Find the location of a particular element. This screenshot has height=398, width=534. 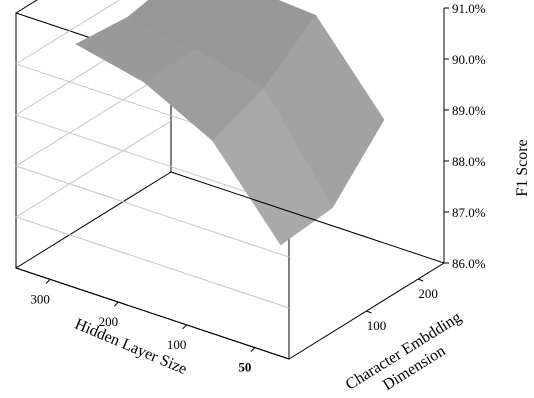

x-tick-label: 100 is located at coordinates (177, 344).